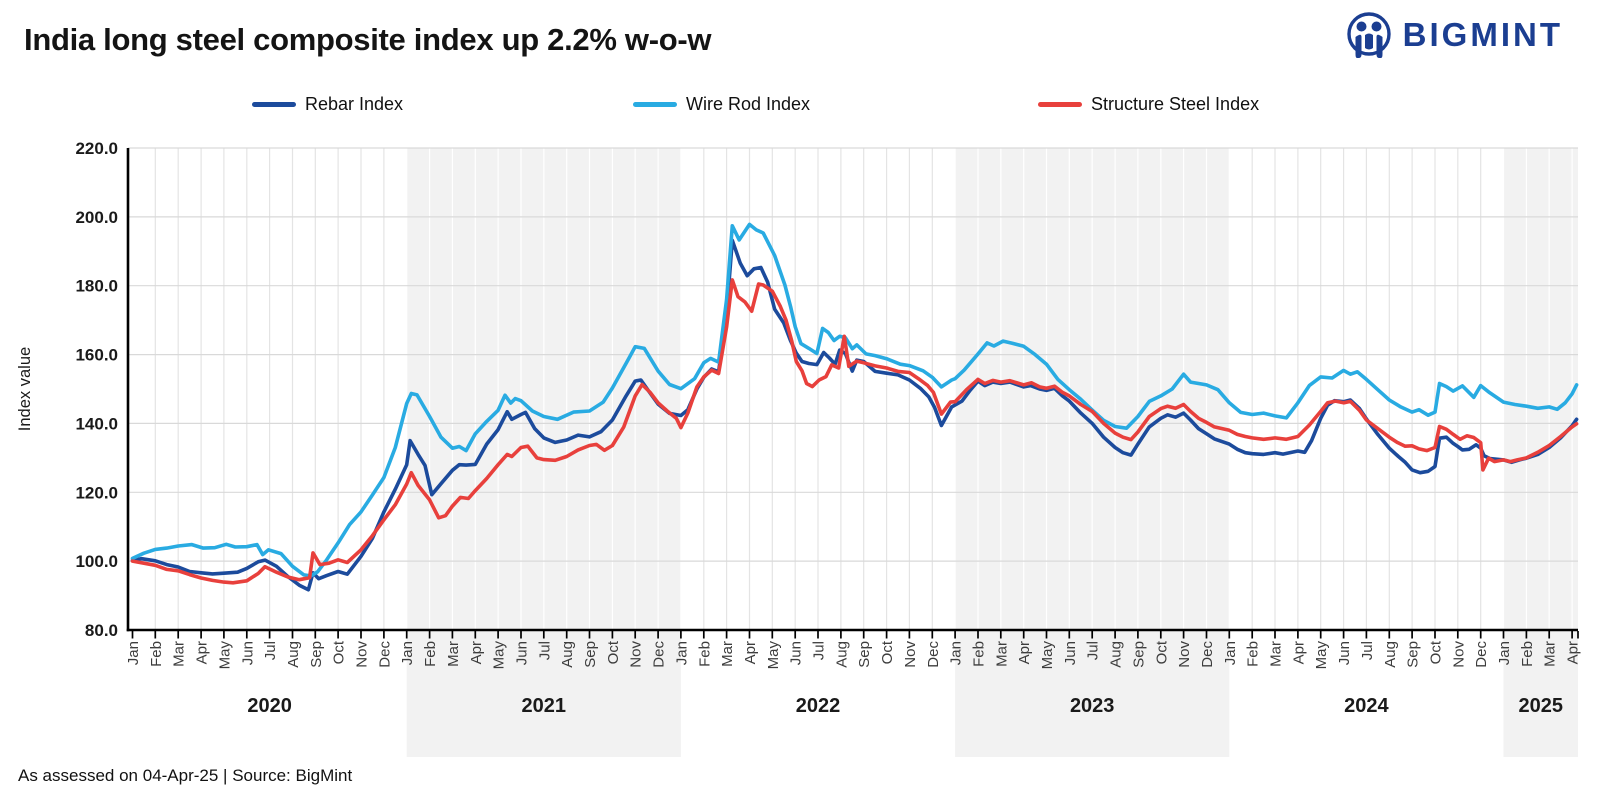 The width and height of the screenshot is (1599, 797). Describe the element at coordinates (818, 706) in the screenshot. I see `year-label-2022: 2022` at that location.